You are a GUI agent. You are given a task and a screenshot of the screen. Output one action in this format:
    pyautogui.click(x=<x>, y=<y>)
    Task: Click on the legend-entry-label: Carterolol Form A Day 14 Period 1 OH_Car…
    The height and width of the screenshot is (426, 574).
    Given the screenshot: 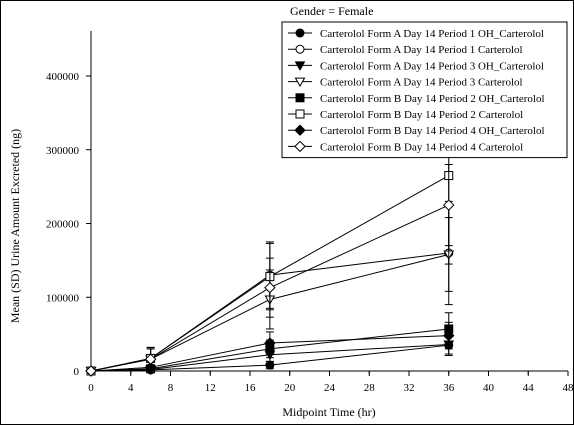 What is the action you would take?
    pyautogui.click(x=432, y=34)
    